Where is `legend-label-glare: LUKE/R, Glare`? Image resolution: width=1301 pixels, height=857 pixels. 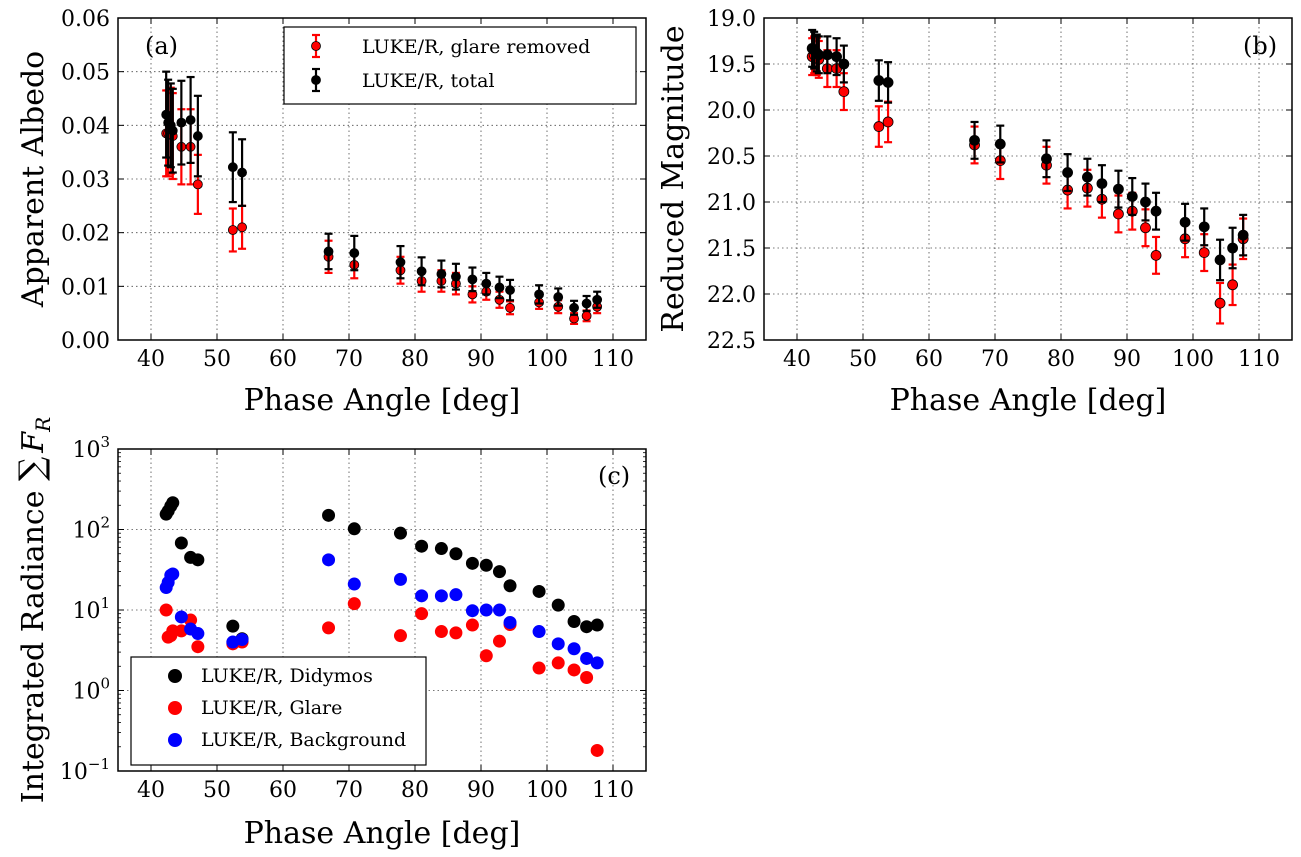
legend-label-glare: LUKE/R, Glare is located at coordinates (271, 708).